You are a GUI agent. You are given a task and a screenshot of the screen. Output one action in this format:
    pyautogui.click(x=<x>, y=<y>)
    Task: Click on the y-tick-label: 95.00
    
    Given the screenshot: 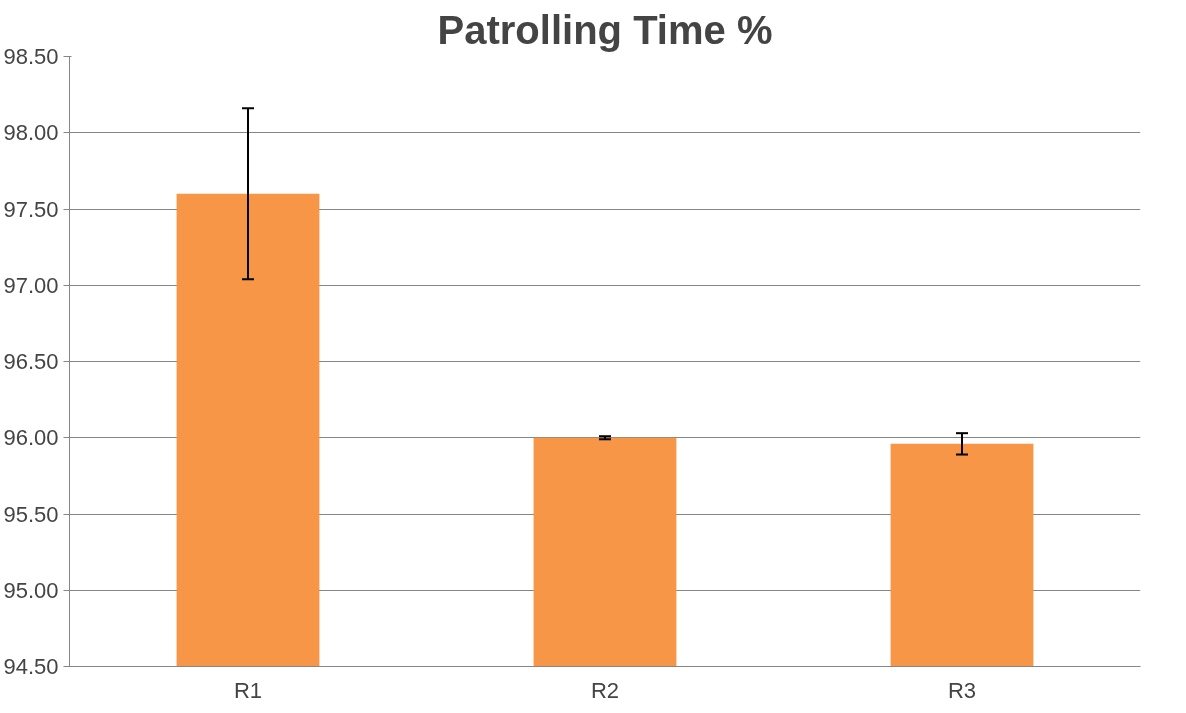 What is the action you would take?
    pyautogui.click(x=31, y=590)
    